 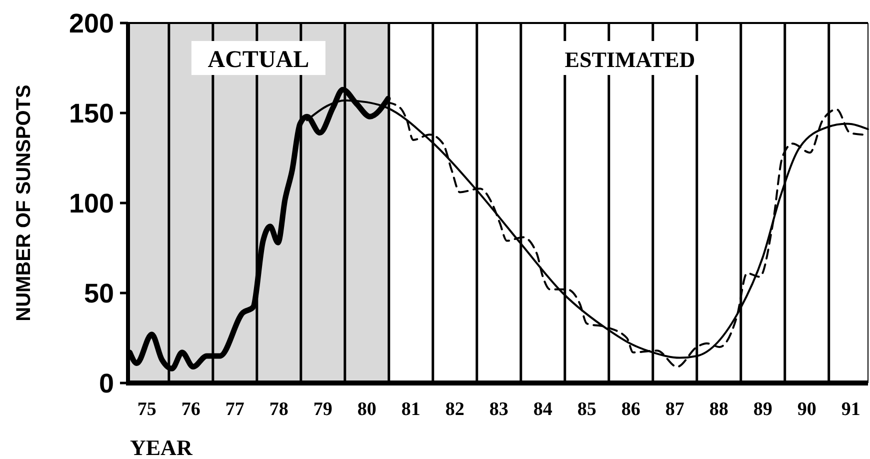 What do you see at coordinates (806, 409) in the screenshot?
I see `x-tick-label: 90` at bounding box center [806, 409].